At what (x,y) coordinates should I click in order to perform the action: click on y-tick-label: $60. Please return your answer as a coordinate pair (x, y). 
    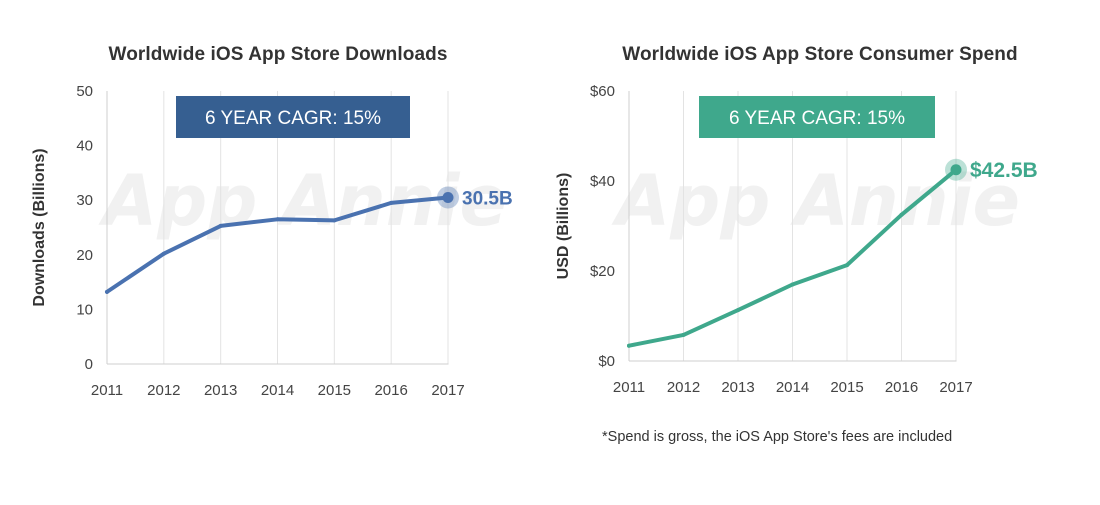
    Looking at the image, I should click on (602, 91).